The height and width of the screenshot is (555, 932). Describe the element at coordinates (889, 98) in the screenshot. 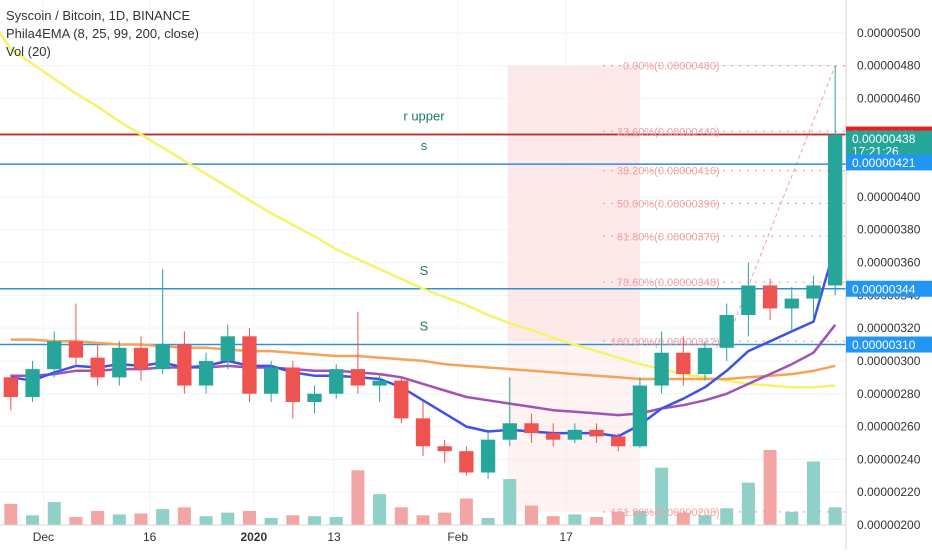

I see `y-tick-label: 0.00000460` at that location.